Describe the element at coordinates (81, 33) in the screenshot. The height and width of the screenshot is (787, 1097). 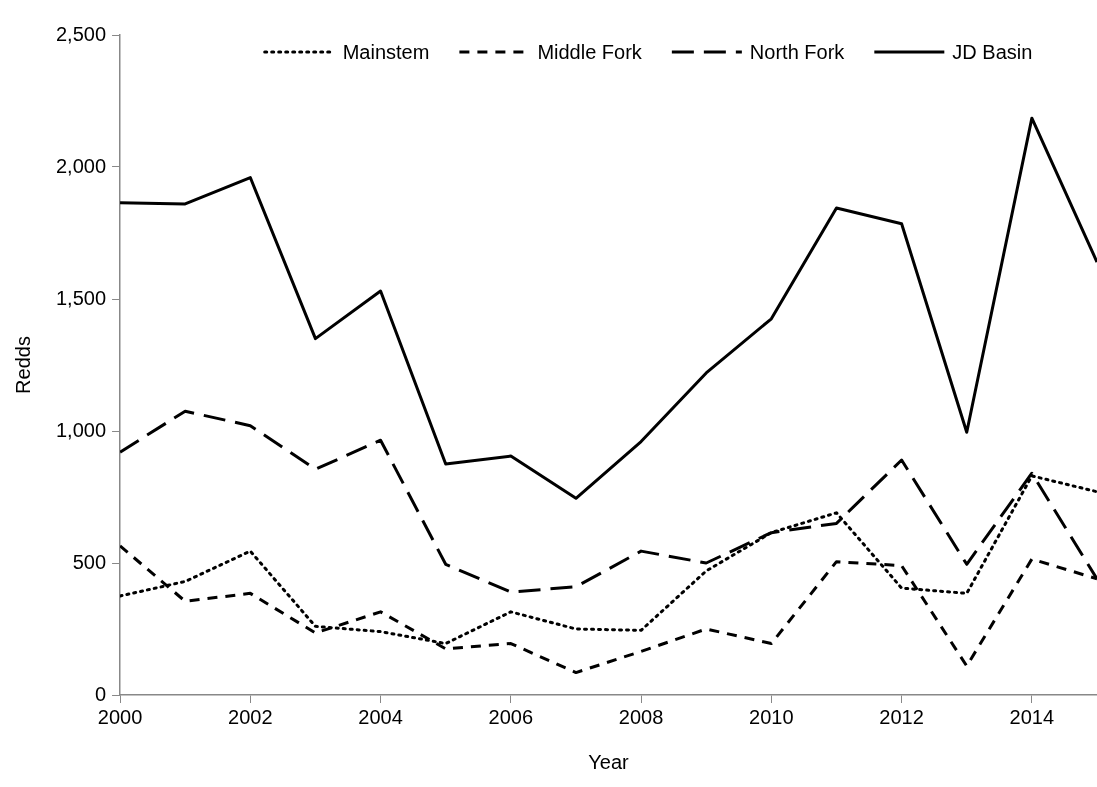
I see `y-tick-label: 2,500` at that location.